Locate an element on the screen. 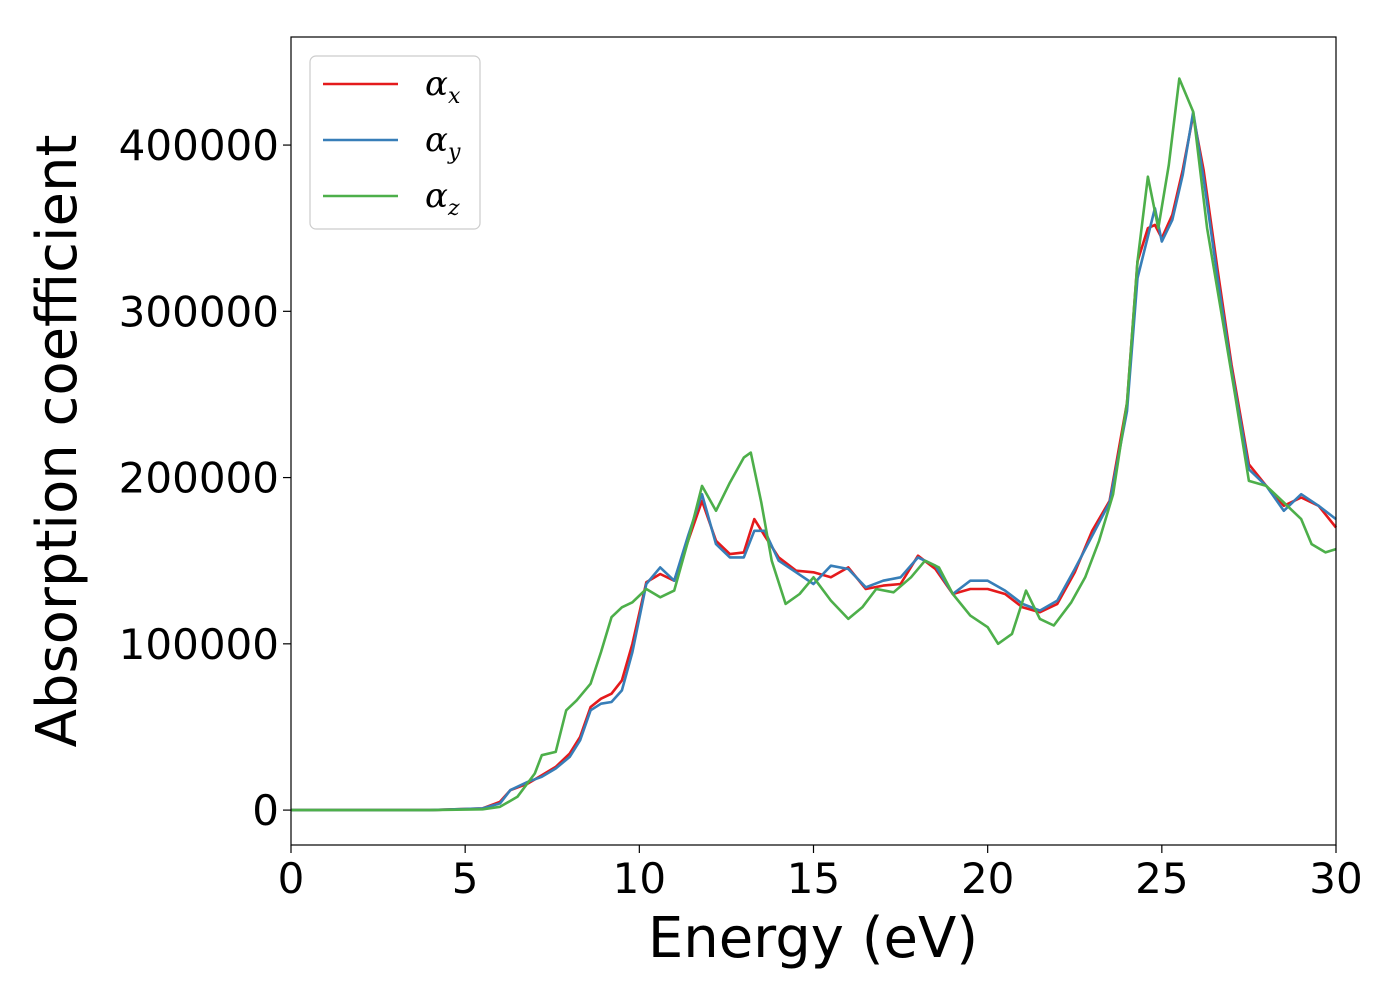 This screenshot has height=1000, width=1400. legend-box is located at coordinates (395, 142).